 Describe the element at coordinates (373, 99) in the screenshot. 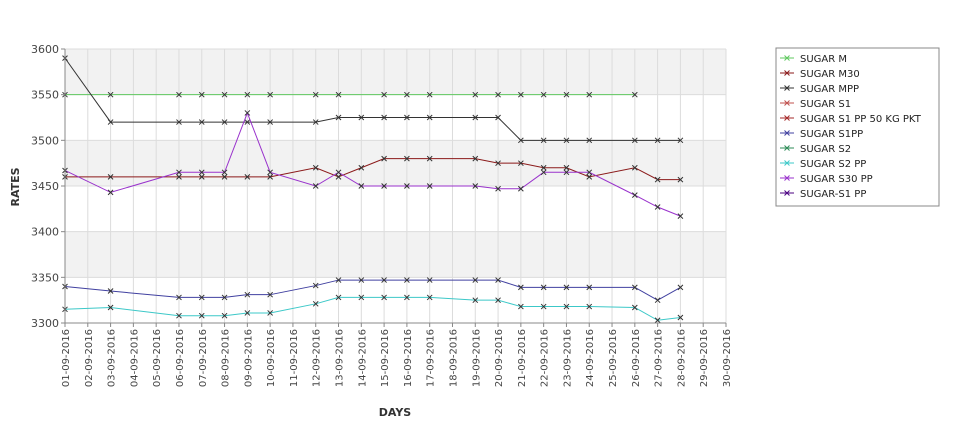

I see `series-sugar-mpp` at that location.